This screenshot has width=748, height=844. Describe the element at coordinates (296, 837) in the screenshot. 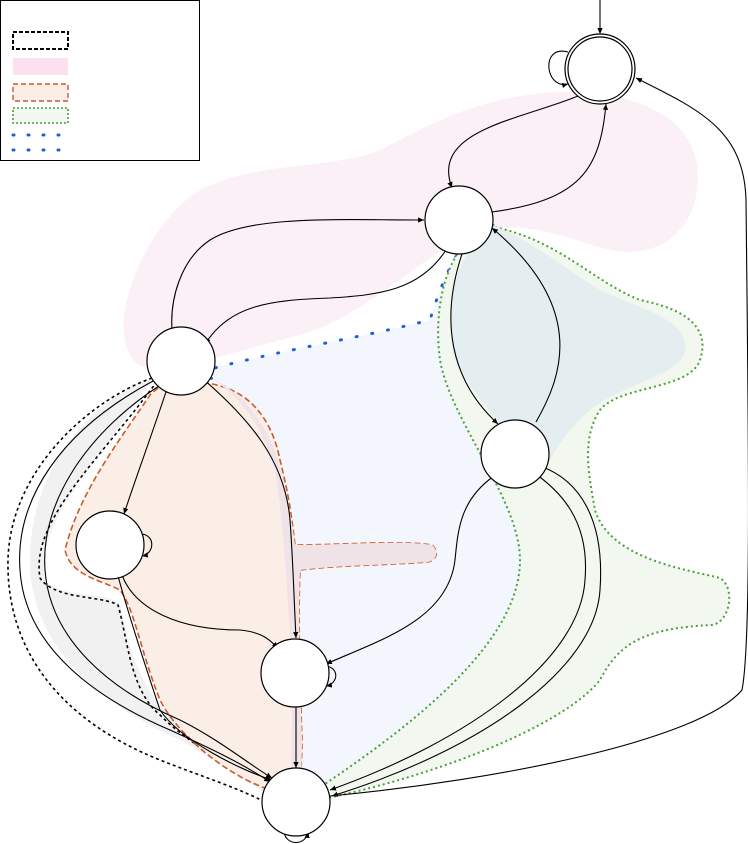

I see `edge-n6-self` at that location.